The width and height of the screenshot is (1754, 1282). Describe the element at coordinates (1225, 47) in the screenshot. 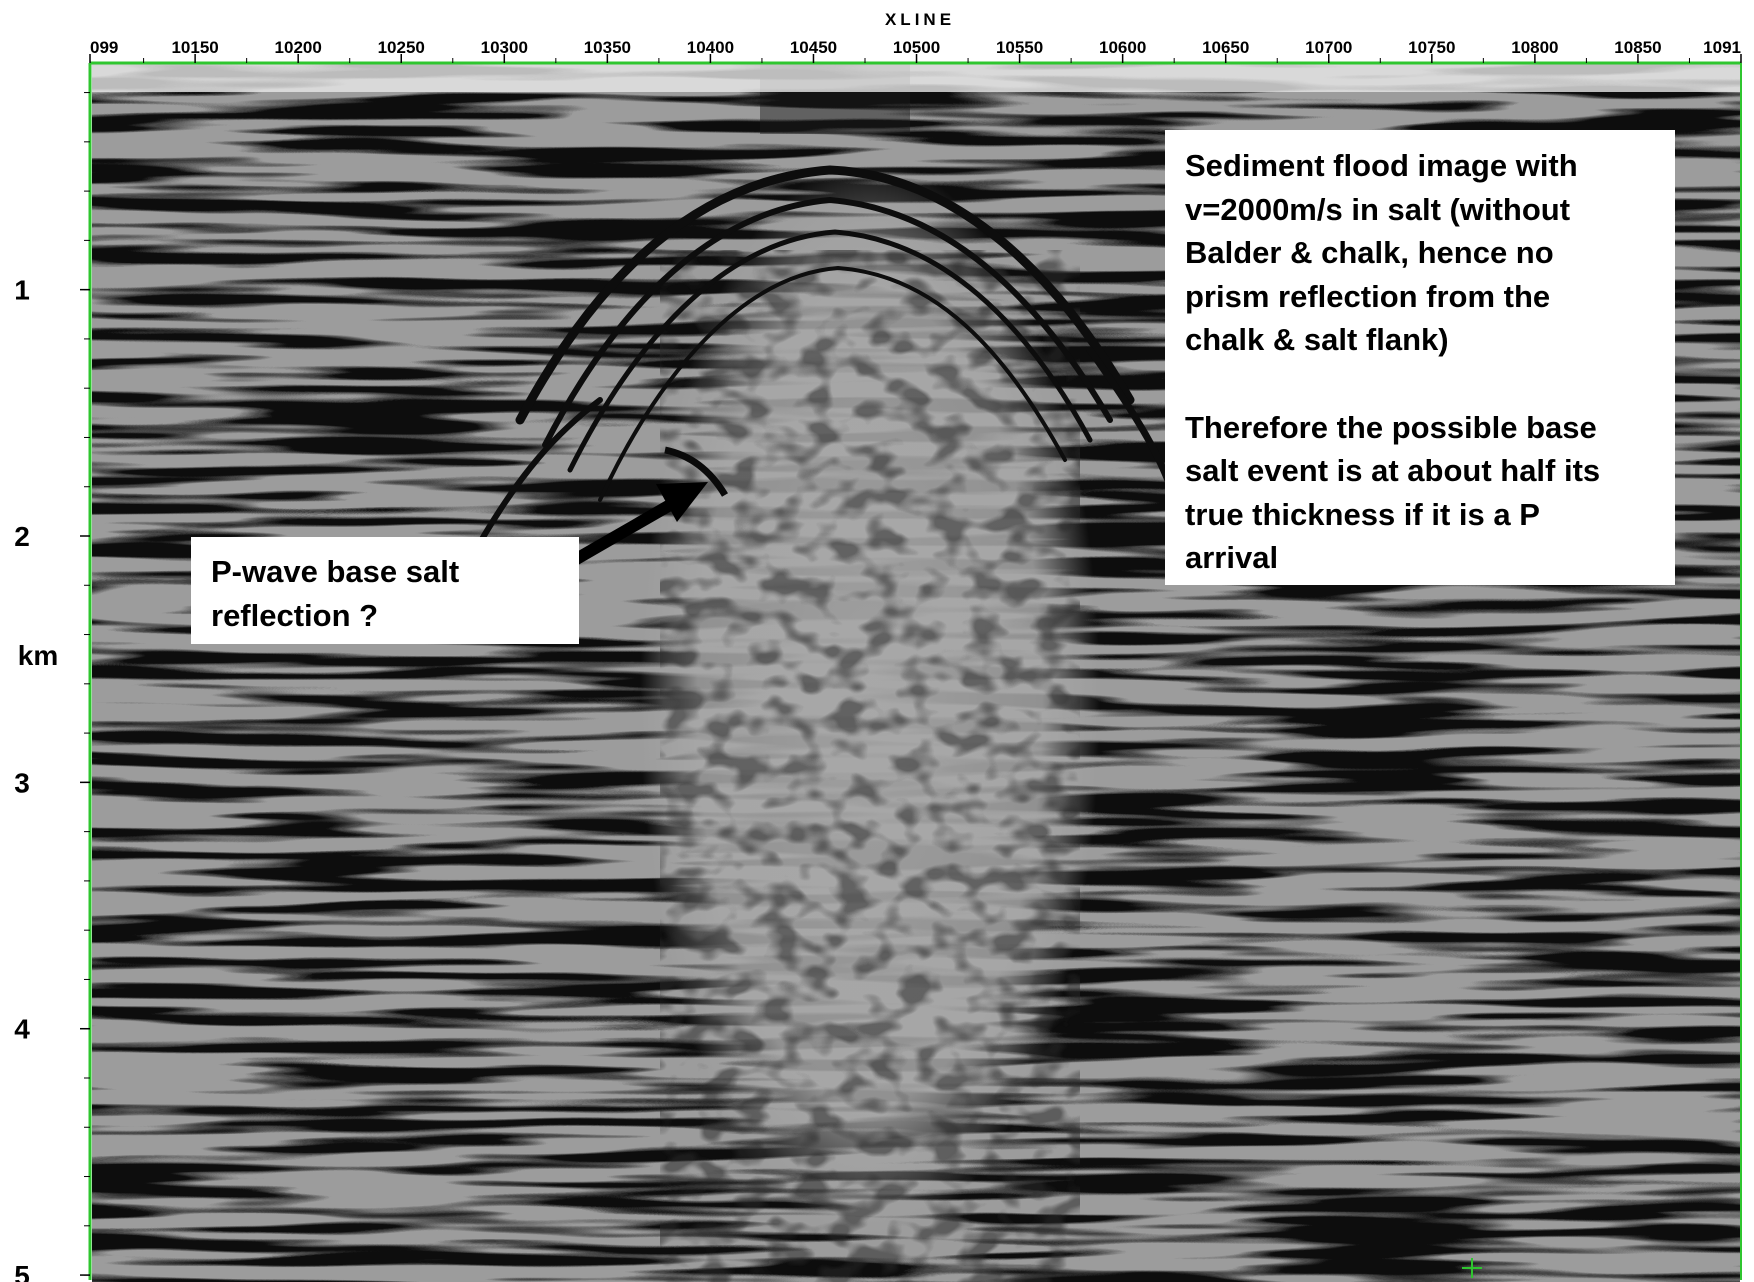

I see `x-tick-label: 10650` at that location.